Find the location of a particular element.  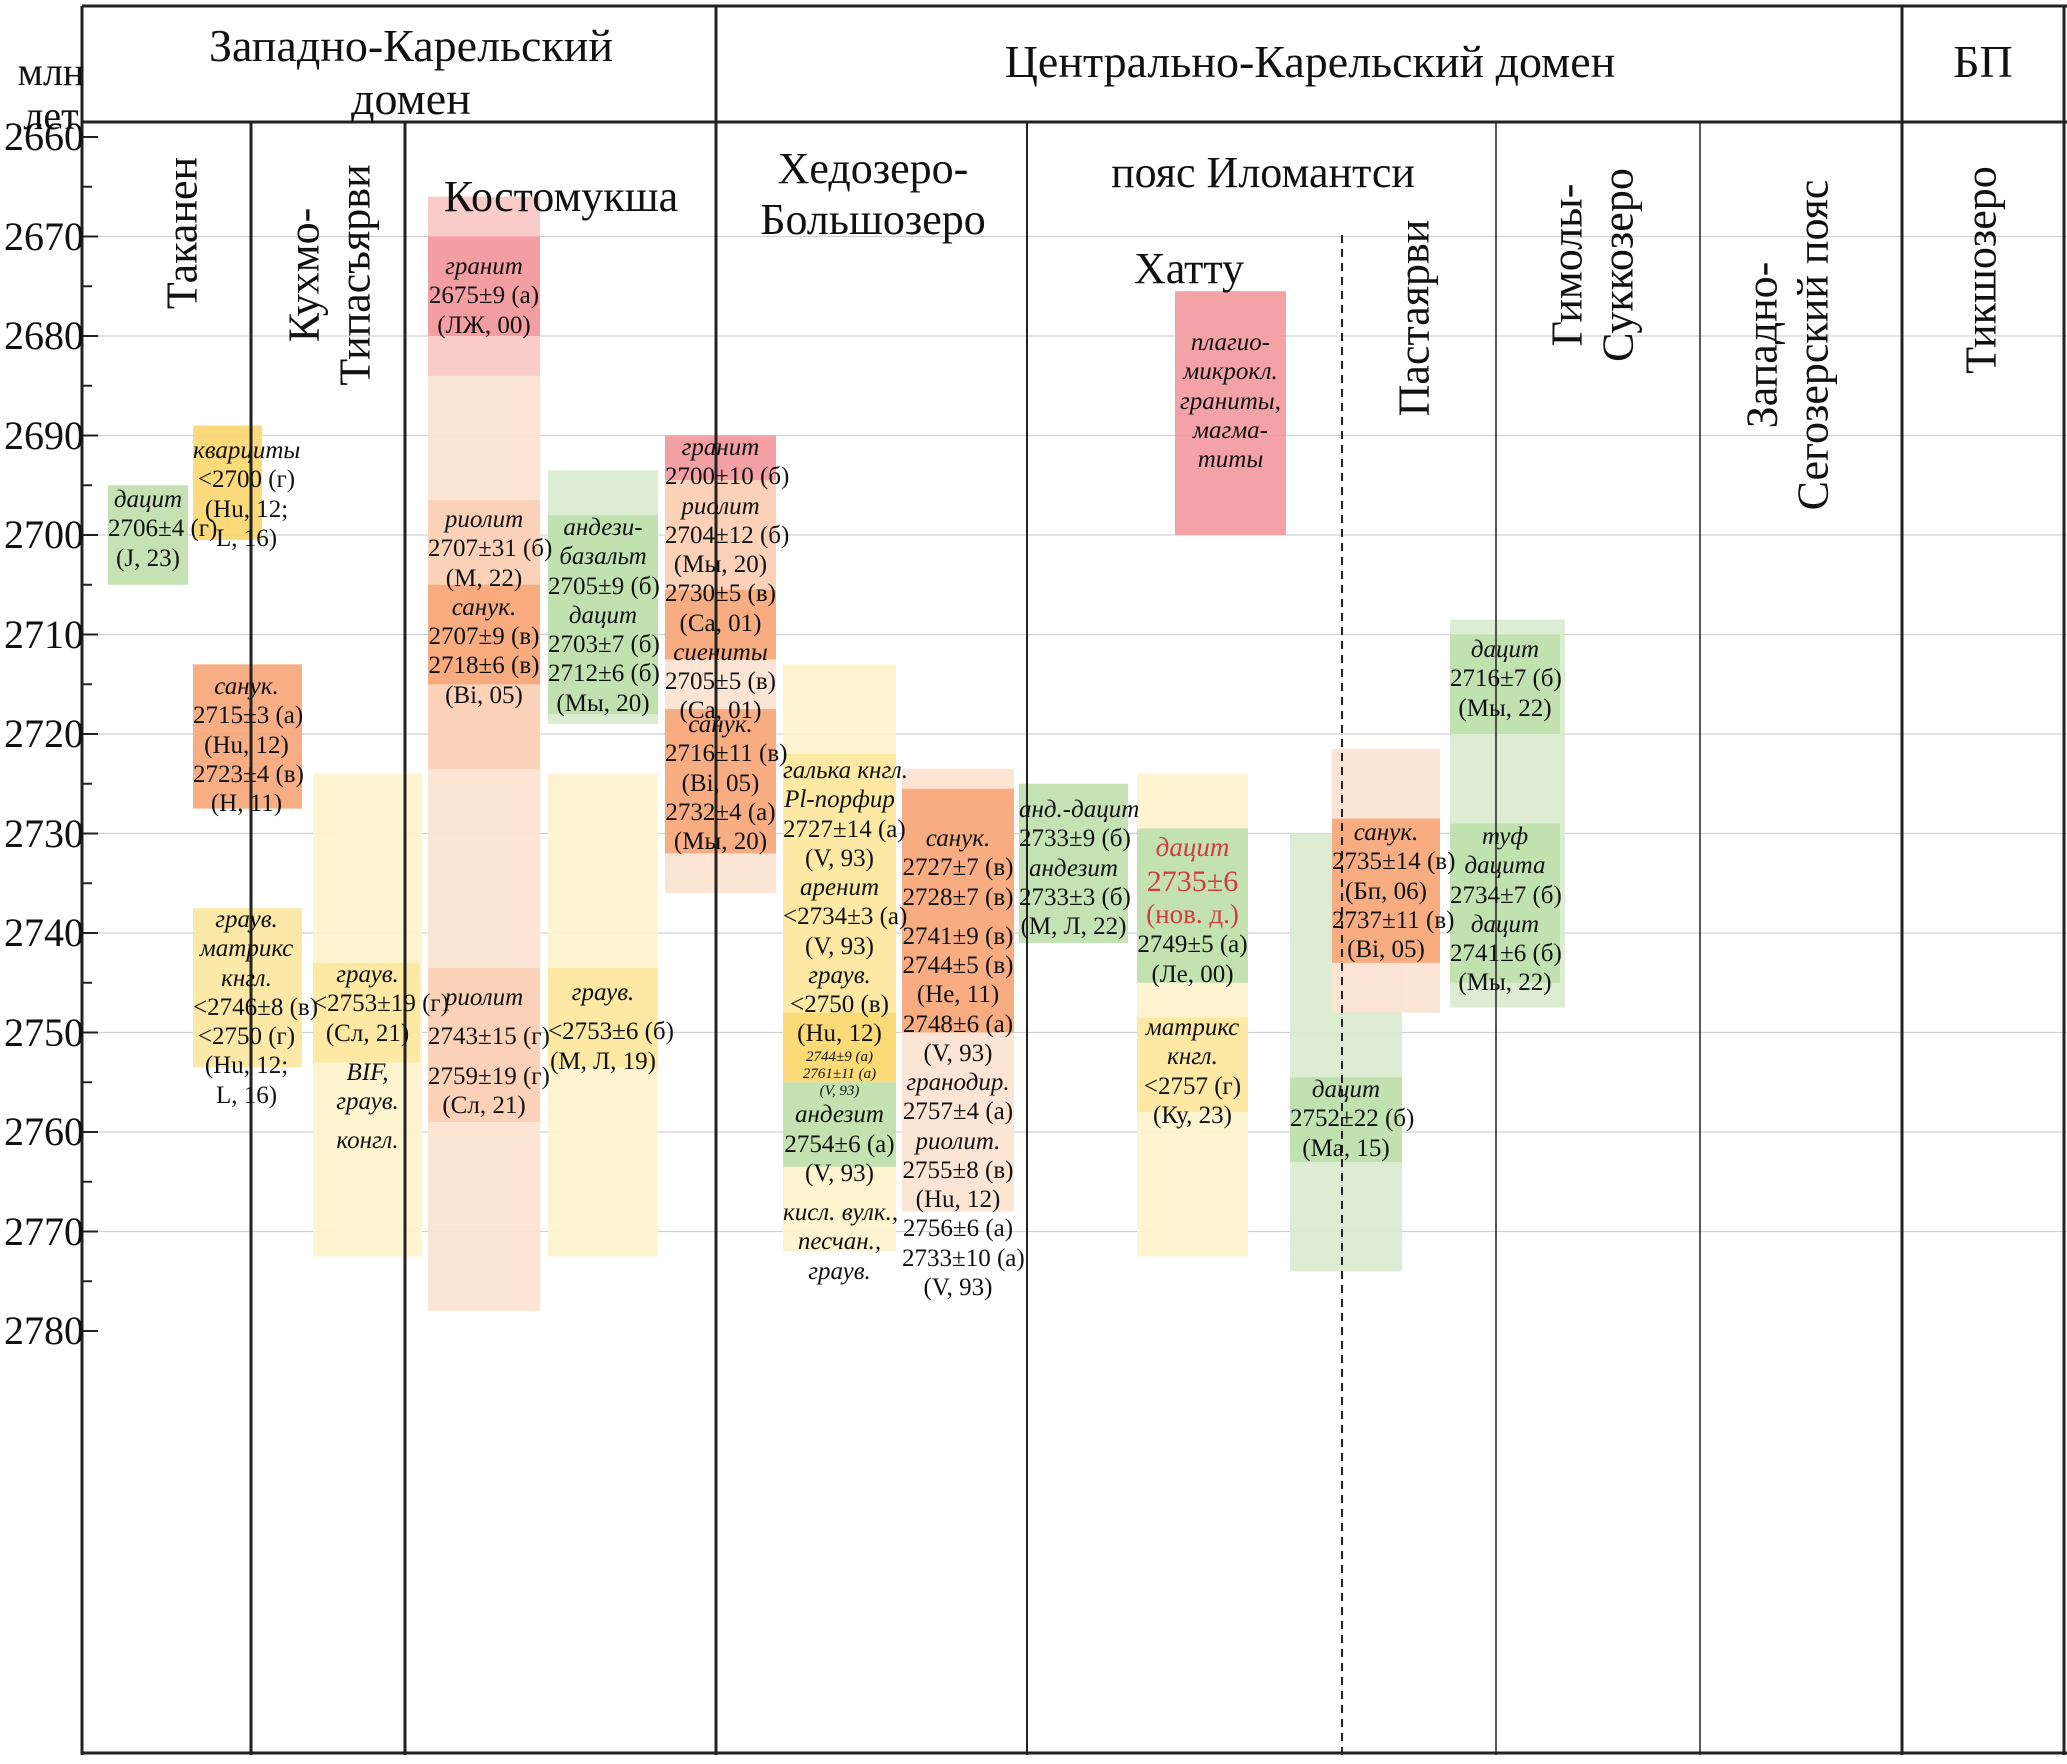

age-label: 2675±9 (а) is located at coordinates (484, 296).